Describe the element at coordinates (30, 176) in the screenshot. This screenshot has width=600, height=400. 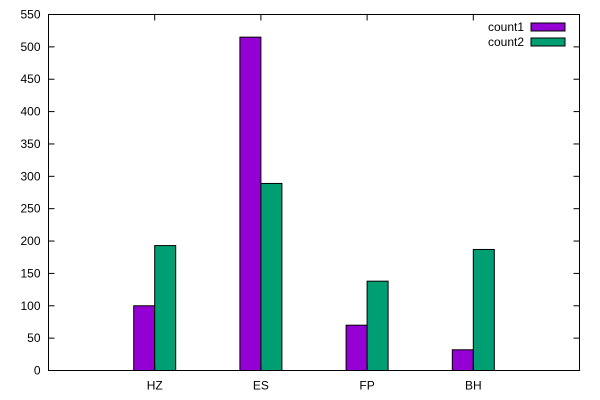
I see `y-tick-label: 300` at that location.